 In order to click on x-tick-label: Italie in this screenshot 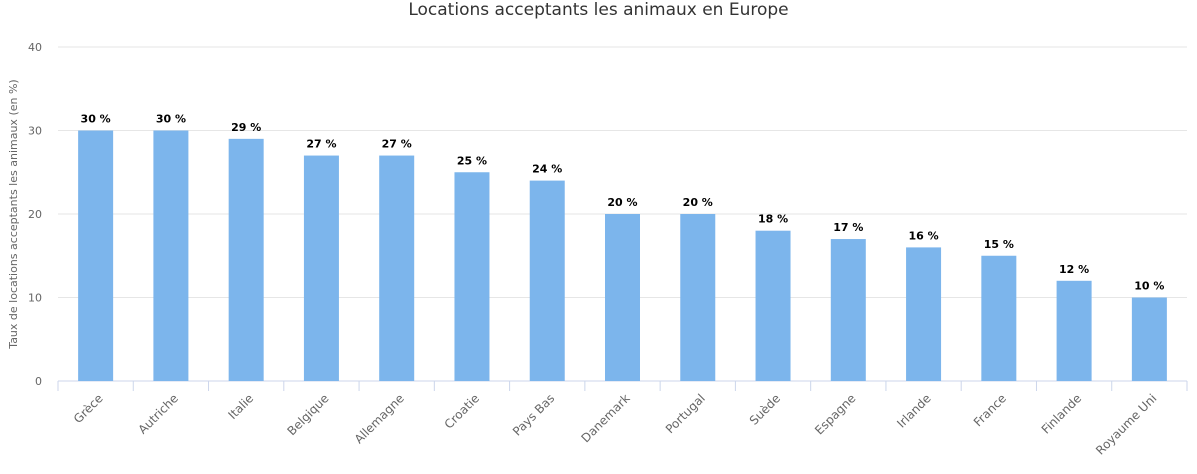, I will do `click(240, 406)`.